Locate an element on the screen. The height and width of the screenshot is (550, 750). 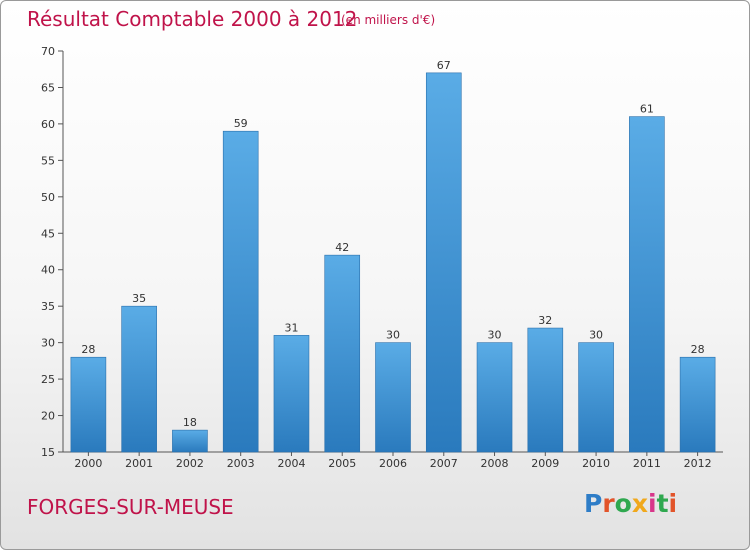
y-tick-label: 20 is located at coordinates (48, 416).